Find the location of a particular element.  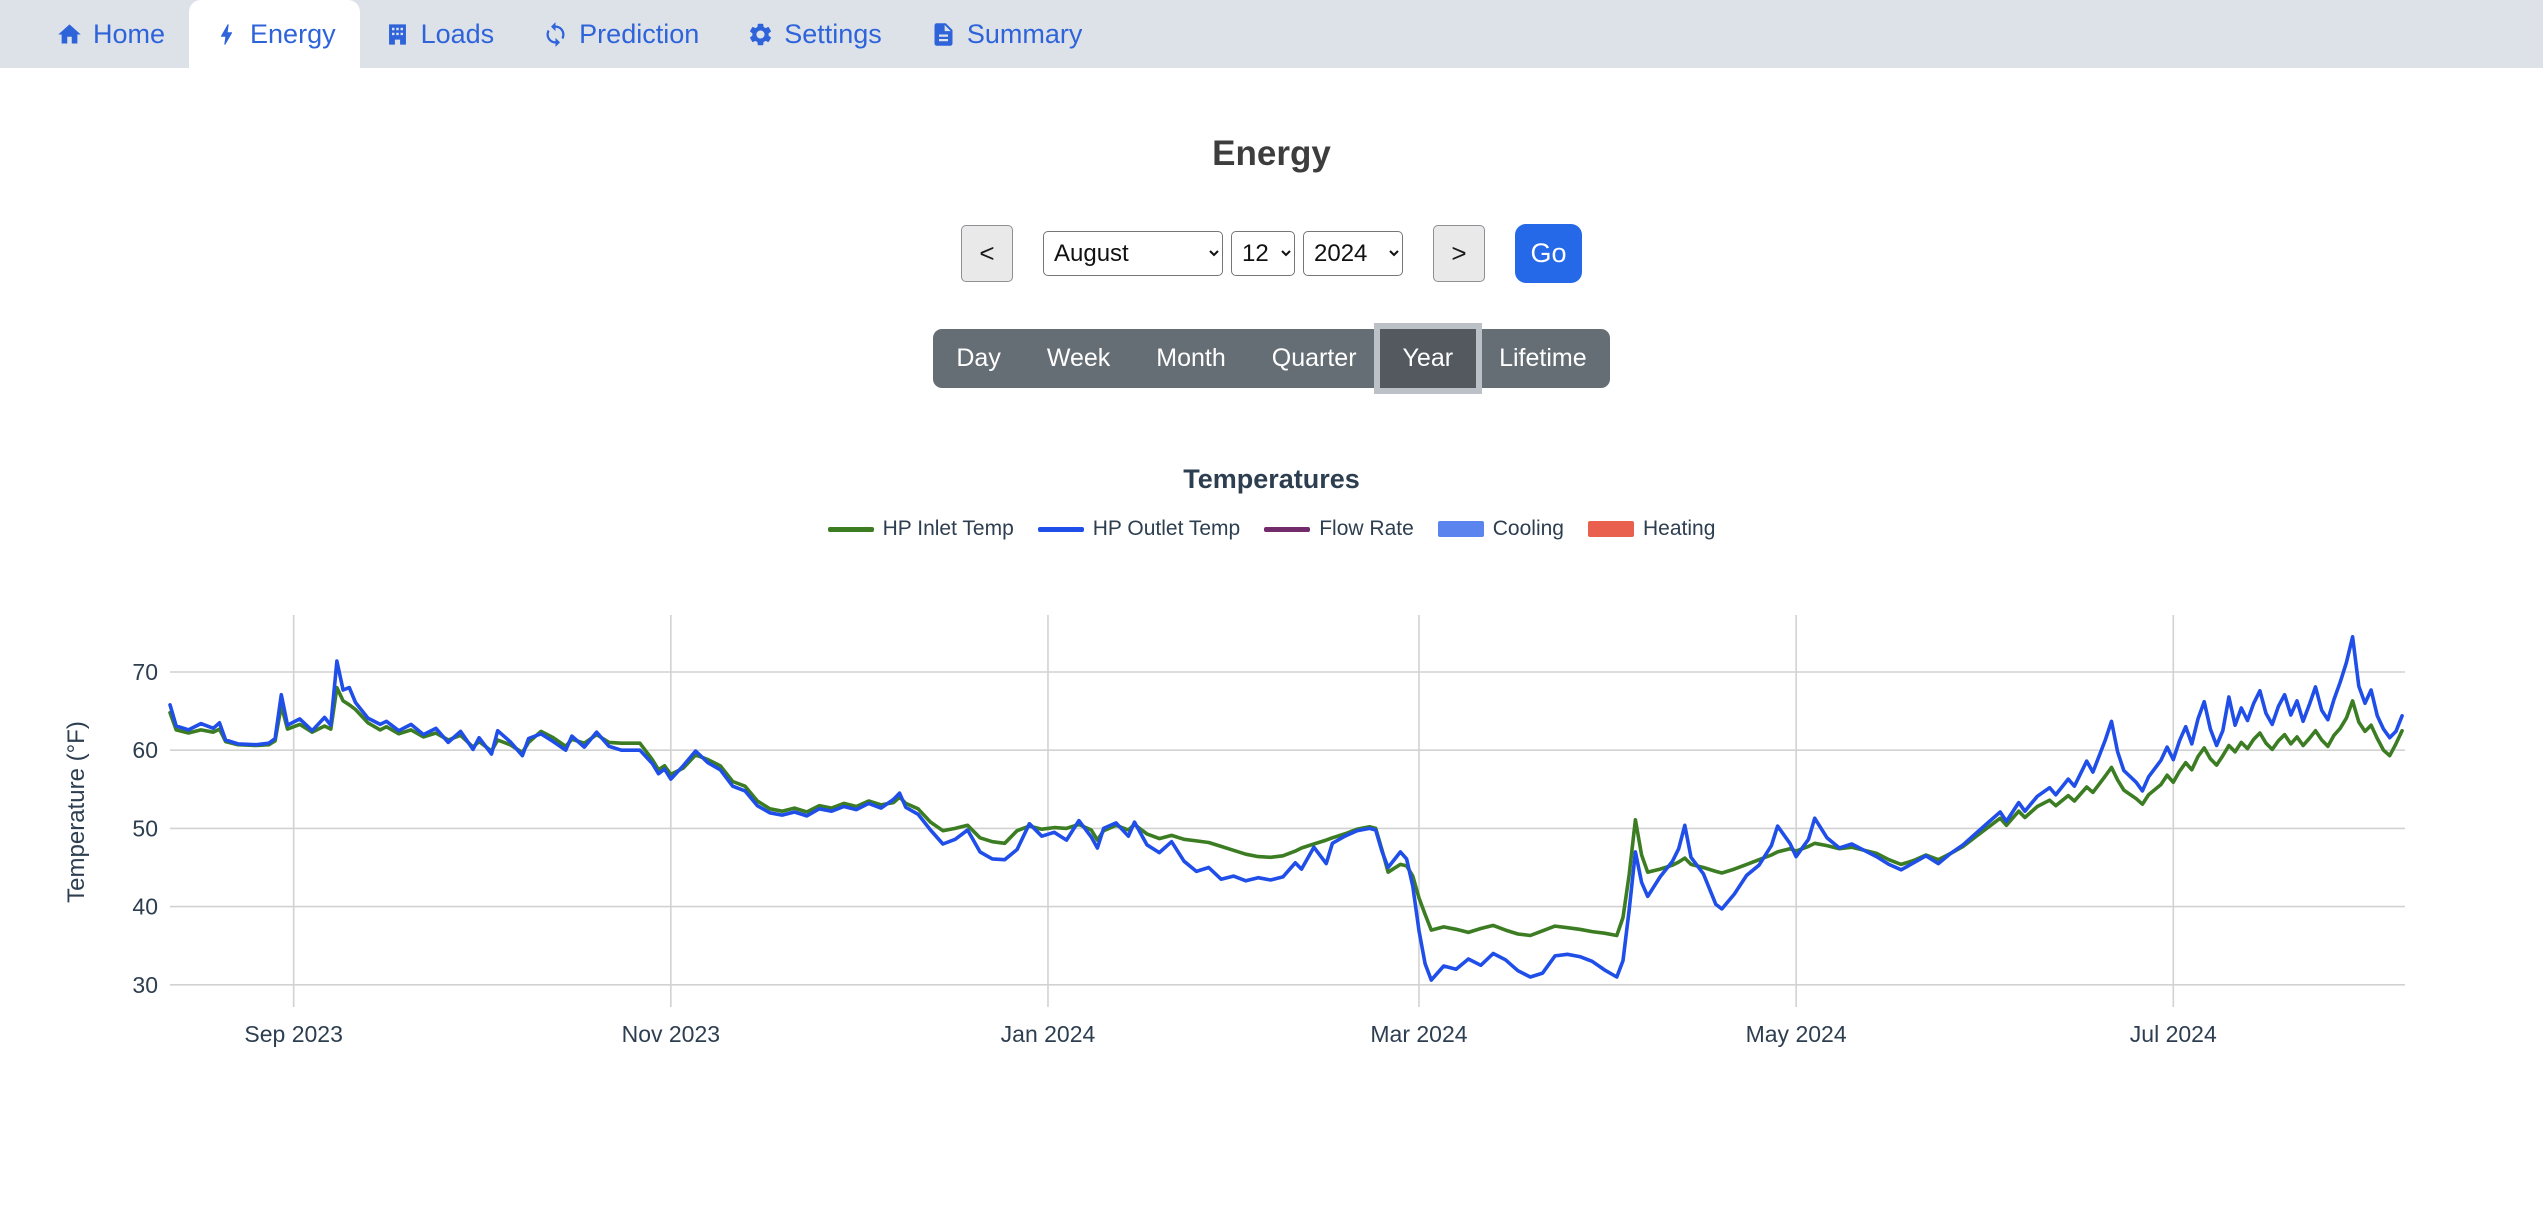

gear-icon is located at coordinates (761, 34).